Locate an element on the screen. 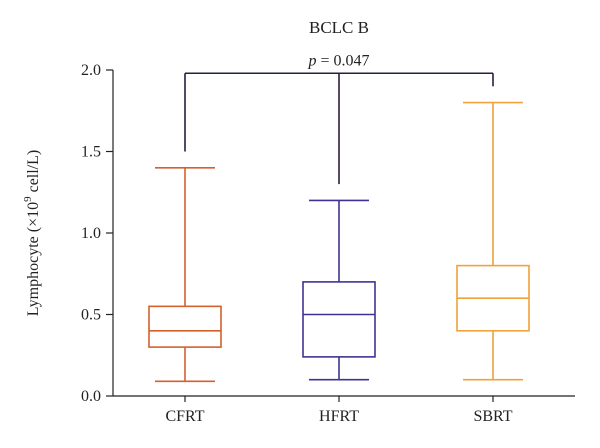 The image size is (600, 448). chart-title: BCLC B is located at coordinates (339, 27).